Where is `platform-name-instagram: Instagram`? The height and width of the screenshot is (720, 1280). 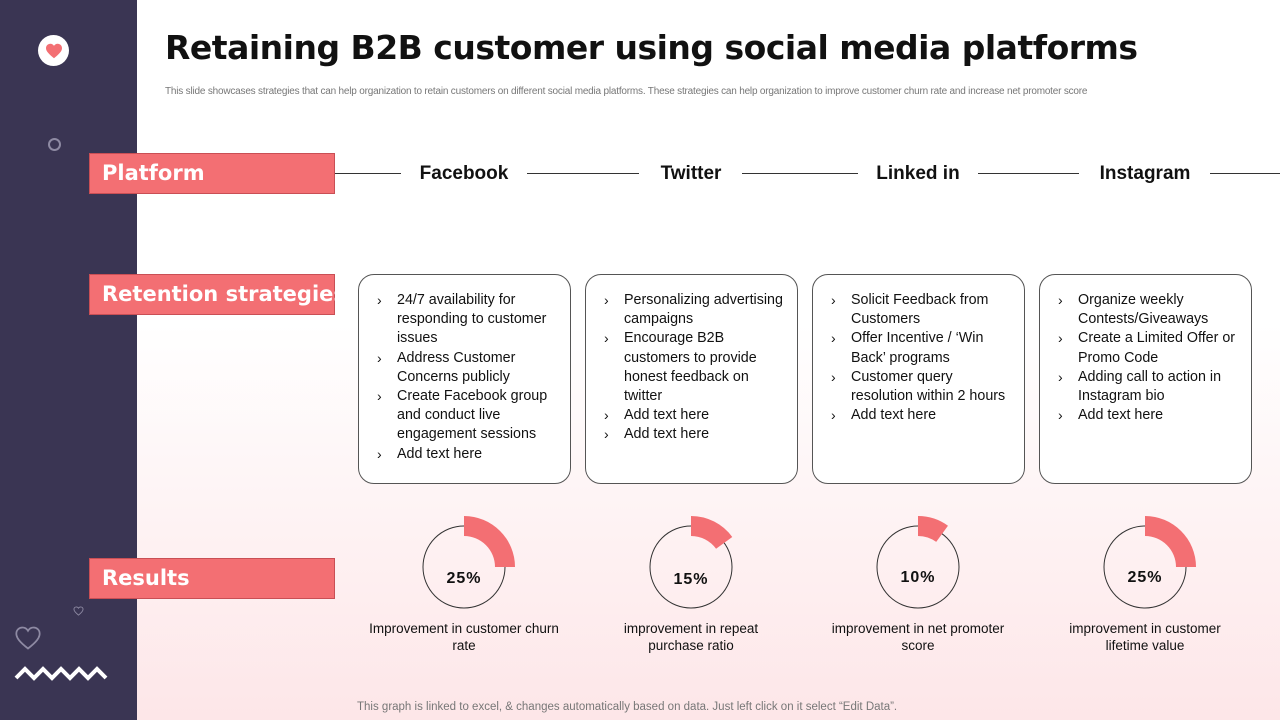
platform-name-instagram: Instagram is located at coordinates (1145, 173).